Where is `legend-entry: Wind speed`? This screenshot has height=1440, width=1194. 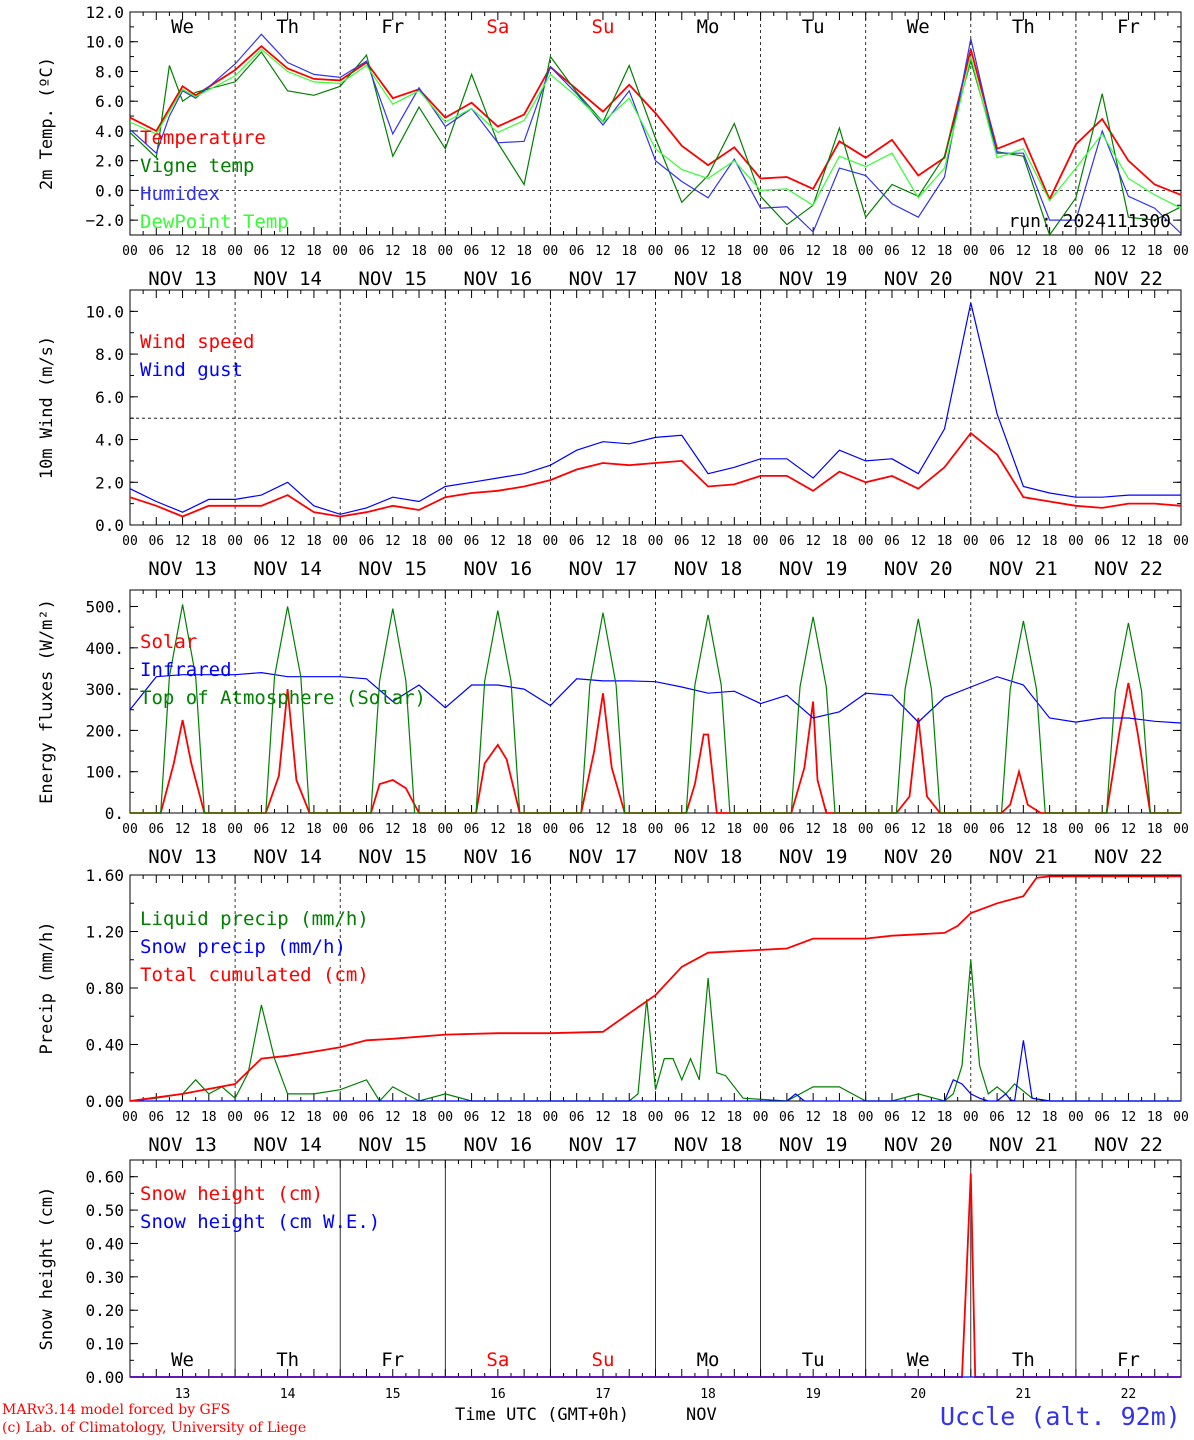
legend-entry: Wind speed is located at coordinates (197, 342).